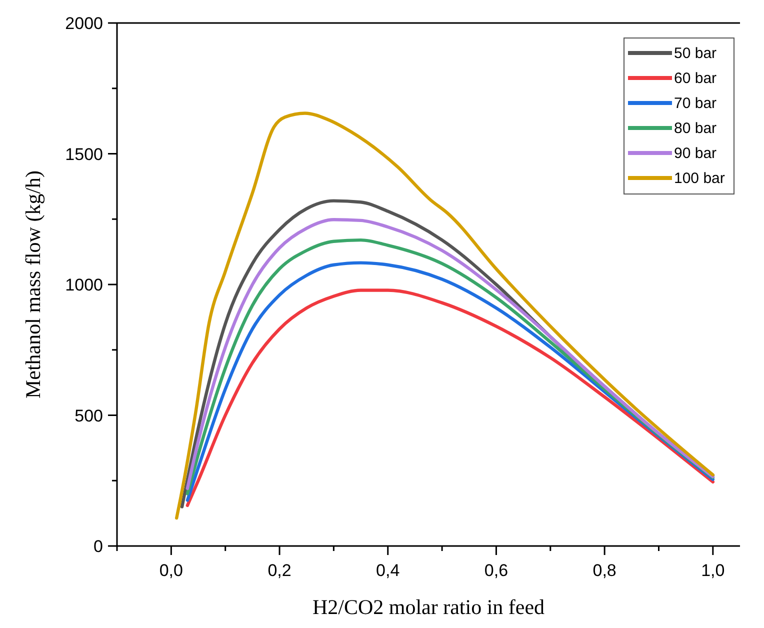 The height and width of the screenshot is (628, 764). What do you see at coordinates (699, 178) in the screenshot?
I see `legend-label: 100 bar` at bounding box center [699, 178].